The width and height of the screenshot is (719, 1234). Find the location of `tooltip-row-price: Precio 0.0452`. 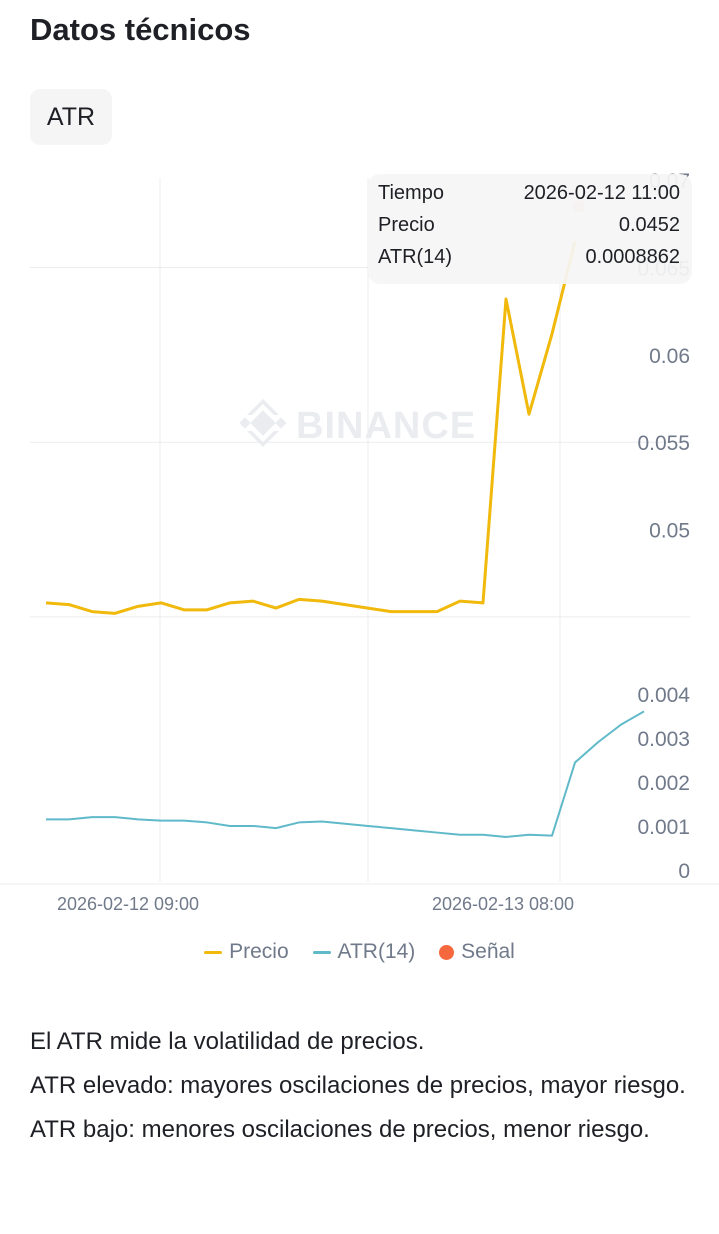

tooltip-row-price: Precio 0.0452 is located at coordinates (529, 229).